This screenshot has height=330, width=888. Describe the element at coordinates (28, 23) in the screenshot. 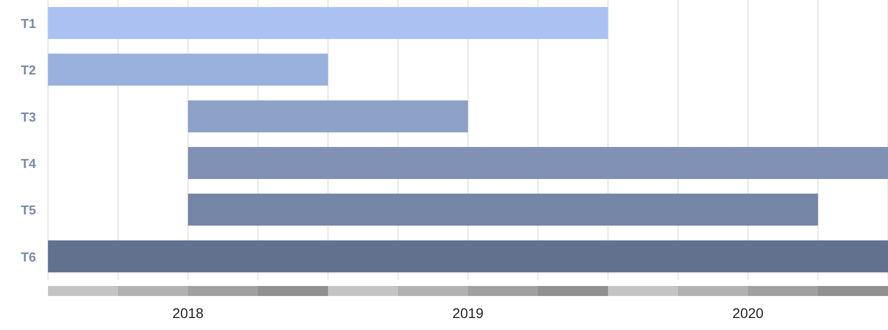

I see `y-tick-label: T1` at that location.